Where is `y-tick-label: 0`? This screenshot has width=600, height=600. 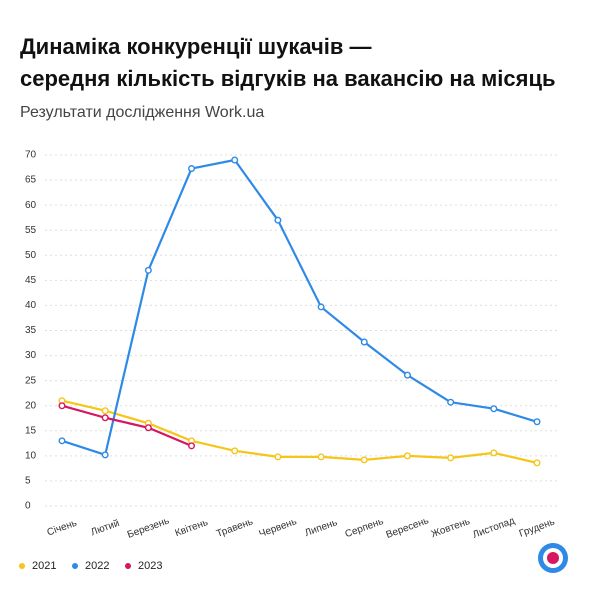
y-tick-label: 0 is located at coordinates (28, 506).